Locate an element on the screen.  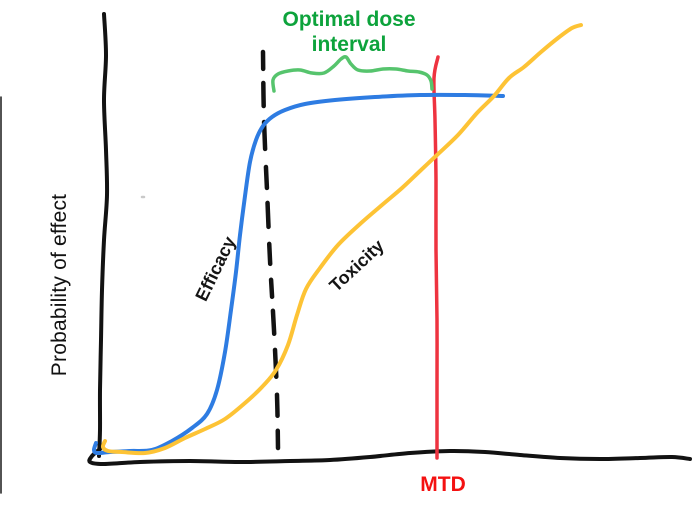
y-axis-line is located at coordinates (103, 235).